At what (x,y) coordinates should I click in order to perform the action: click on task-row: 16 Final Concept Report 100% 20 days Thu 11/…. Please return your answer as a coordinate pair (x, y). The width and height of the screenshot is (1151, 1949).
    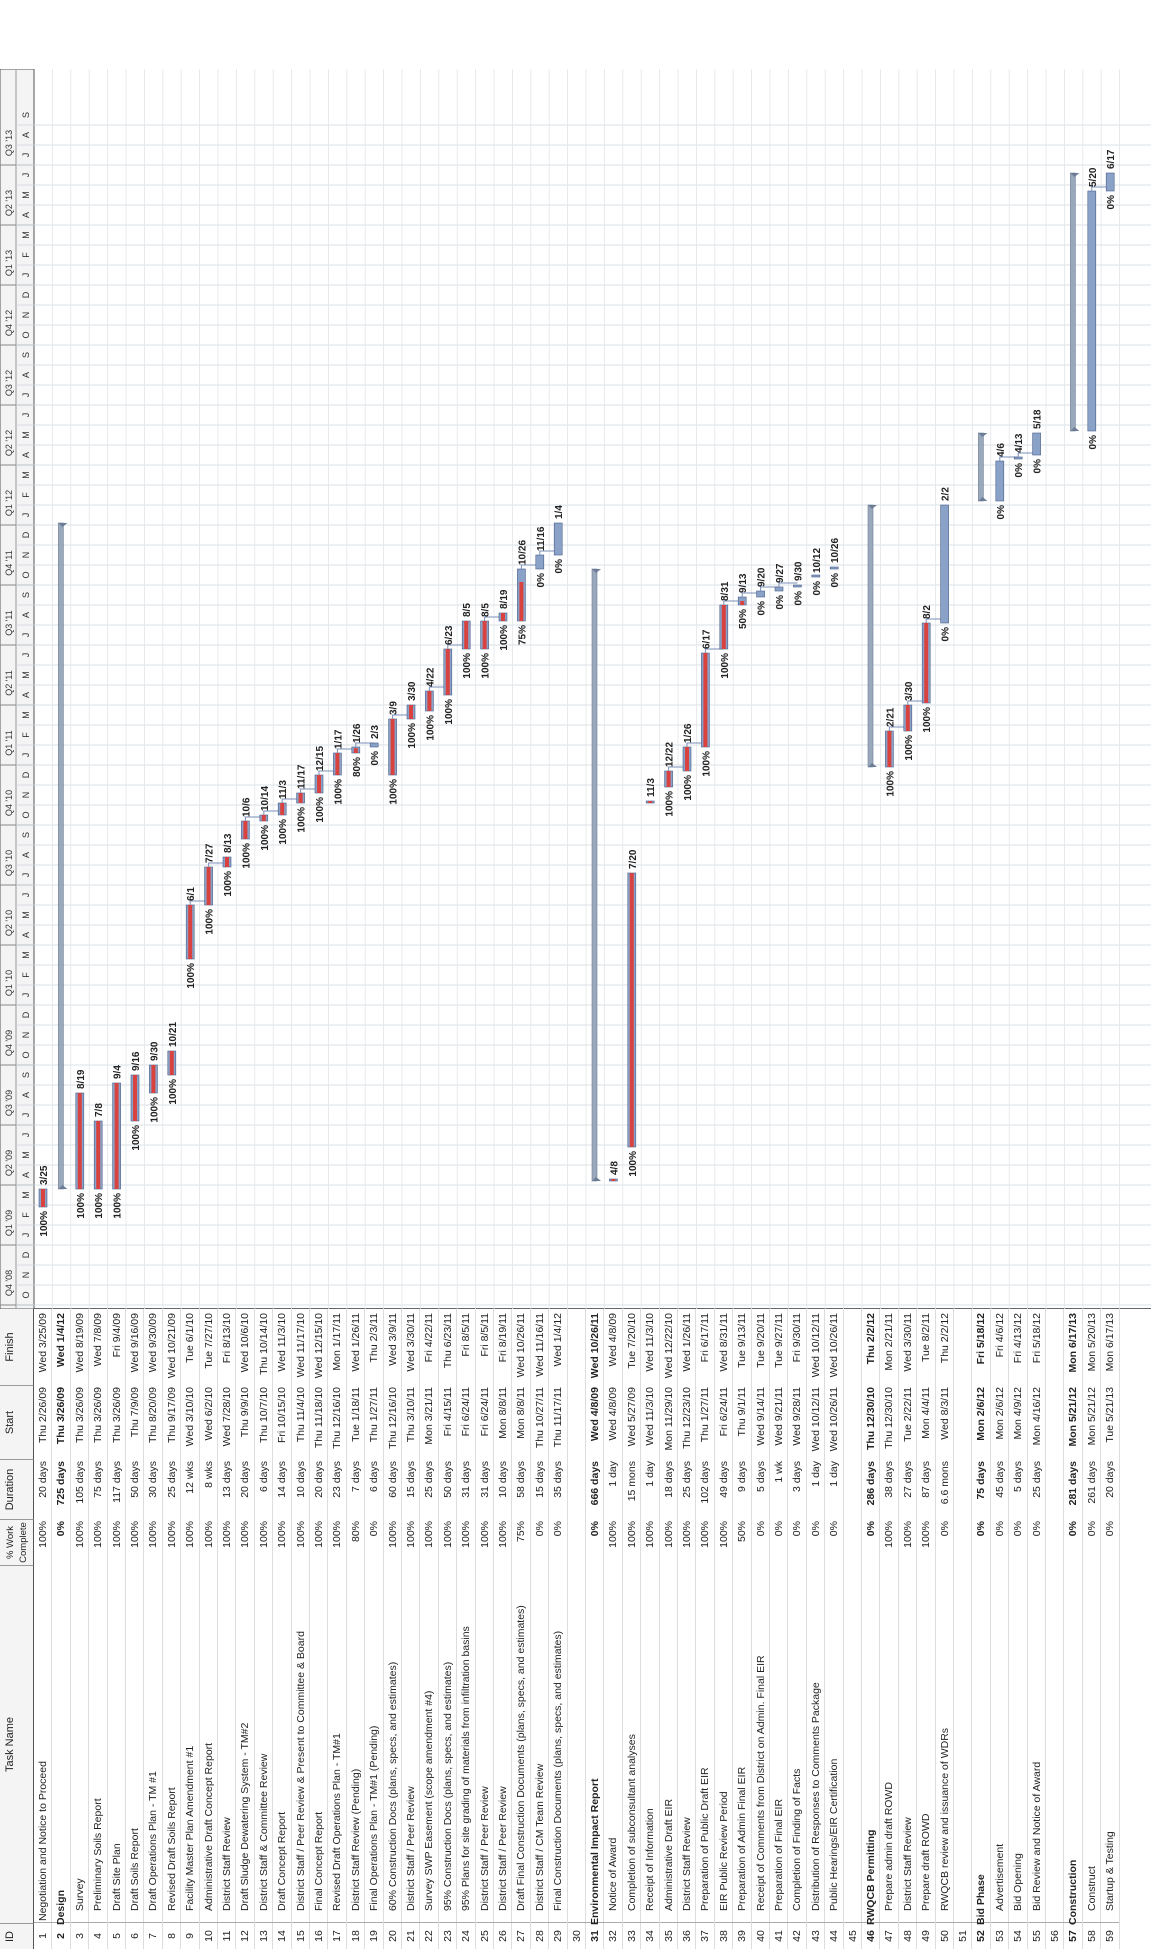
    Looking at the image, I should click on (319, 1629).